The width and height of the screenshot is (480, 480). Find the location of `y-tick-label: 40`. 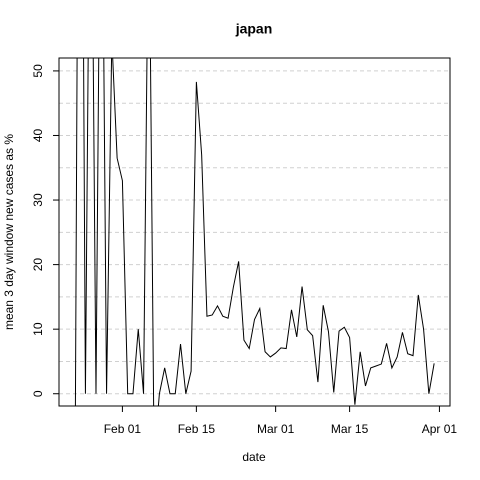

y-tick-label: 40 is located at coordinates (38, 135).